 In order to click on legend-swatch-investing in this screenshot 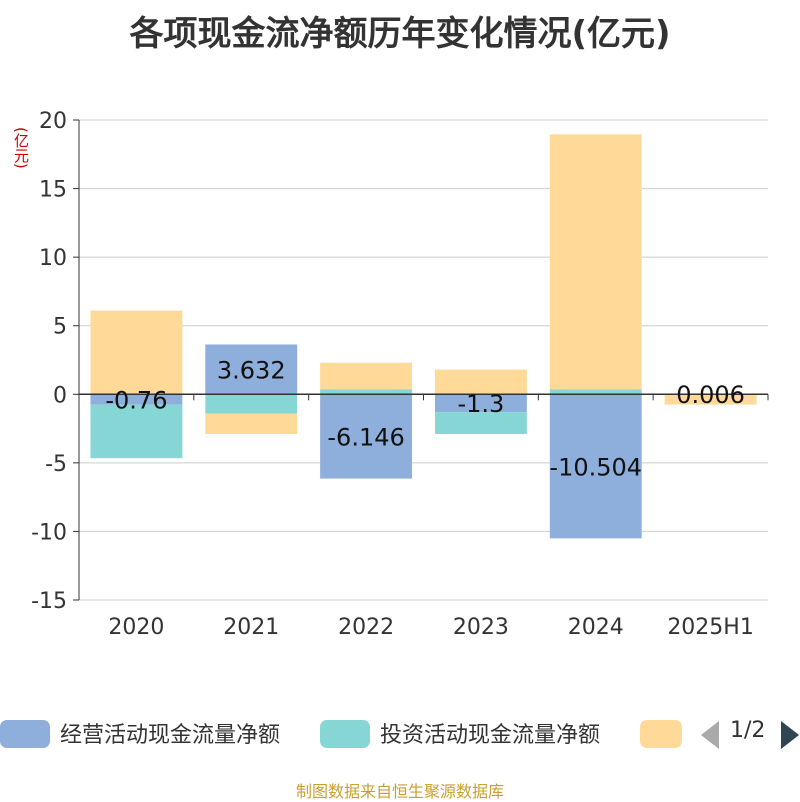, I will do `click(345, 734)`.